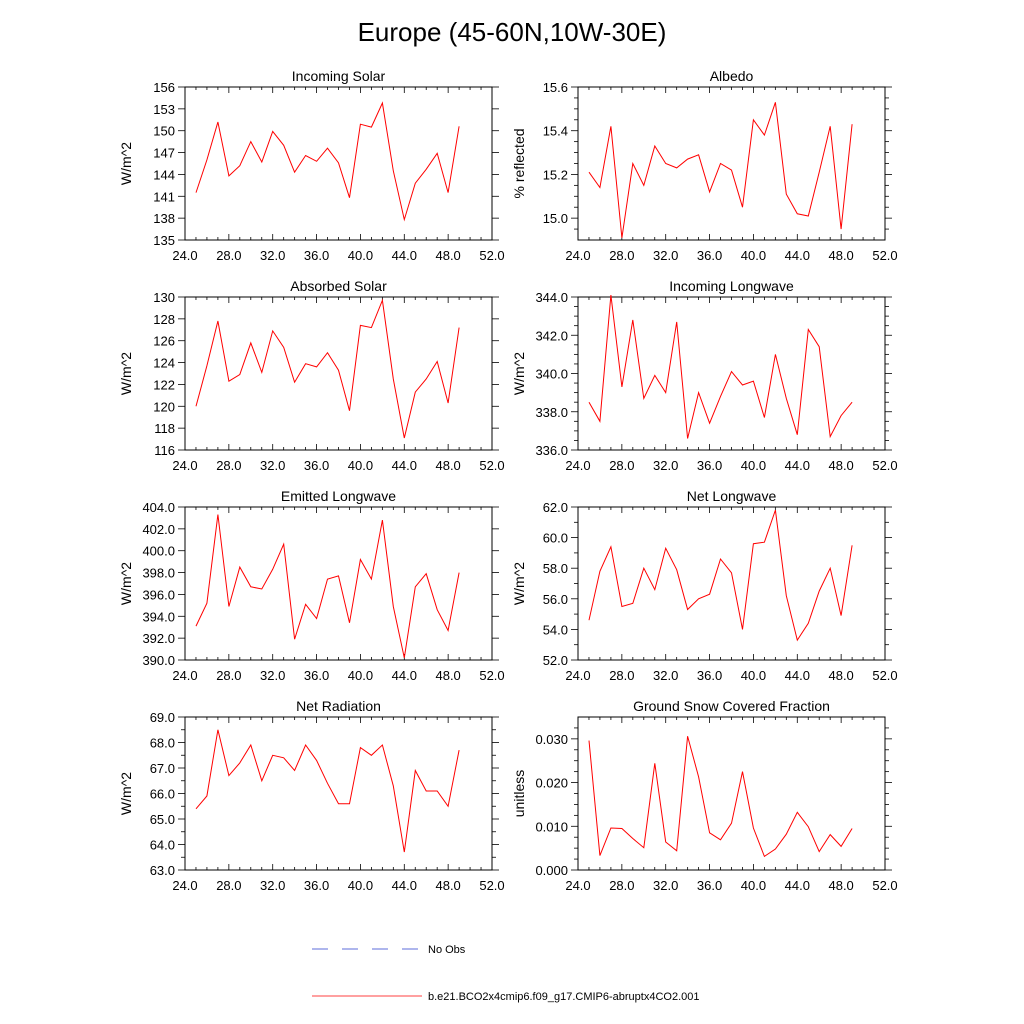  What do you see at coordinates (158, 594) in the screenshot?
I see `y-tick-label: 396.0` at bounding box center [158, 594].